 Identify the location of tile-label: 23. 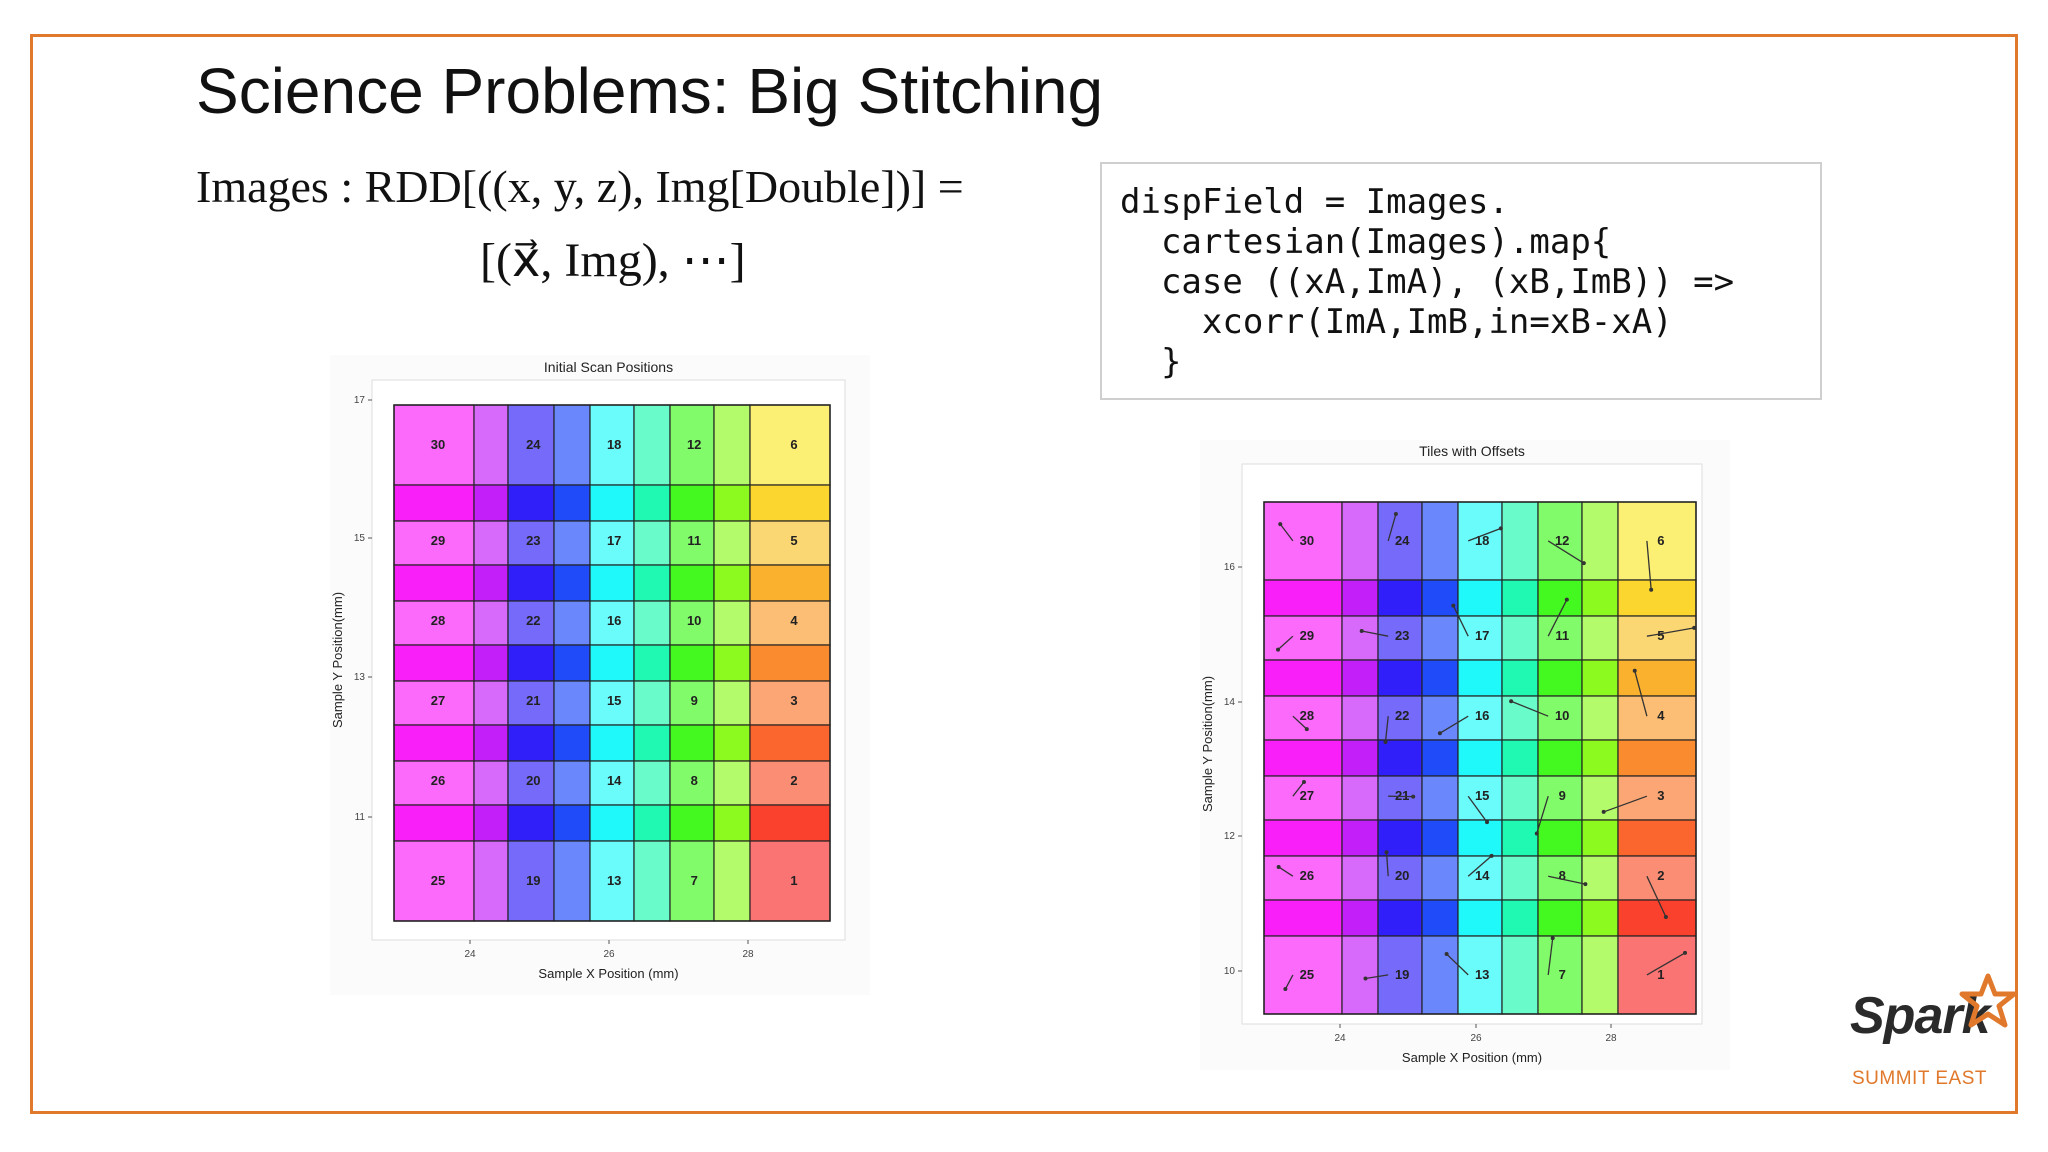
(533, 540).